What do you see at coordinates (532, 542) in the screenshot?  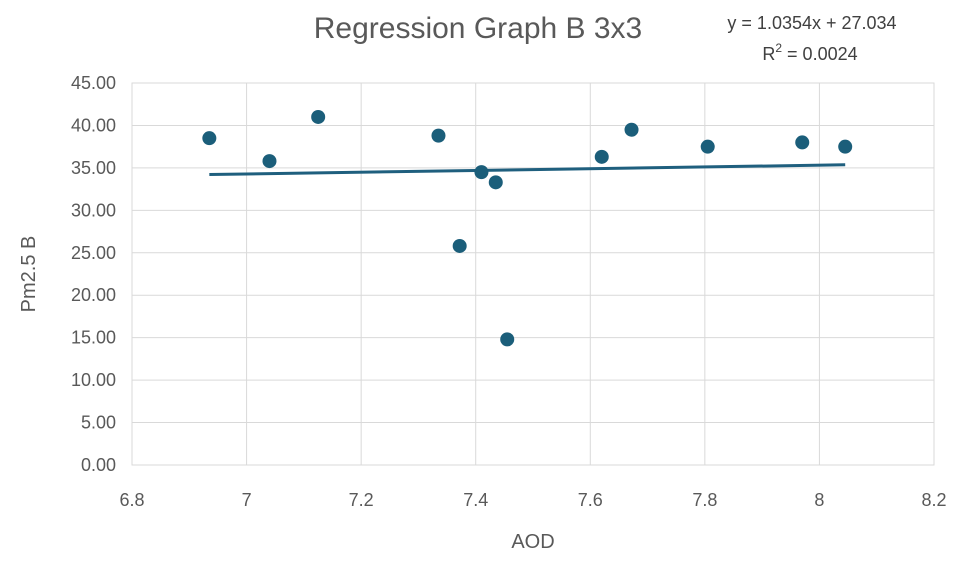 I see `x-axis-title: AOD` at bounding box center [532, 542].